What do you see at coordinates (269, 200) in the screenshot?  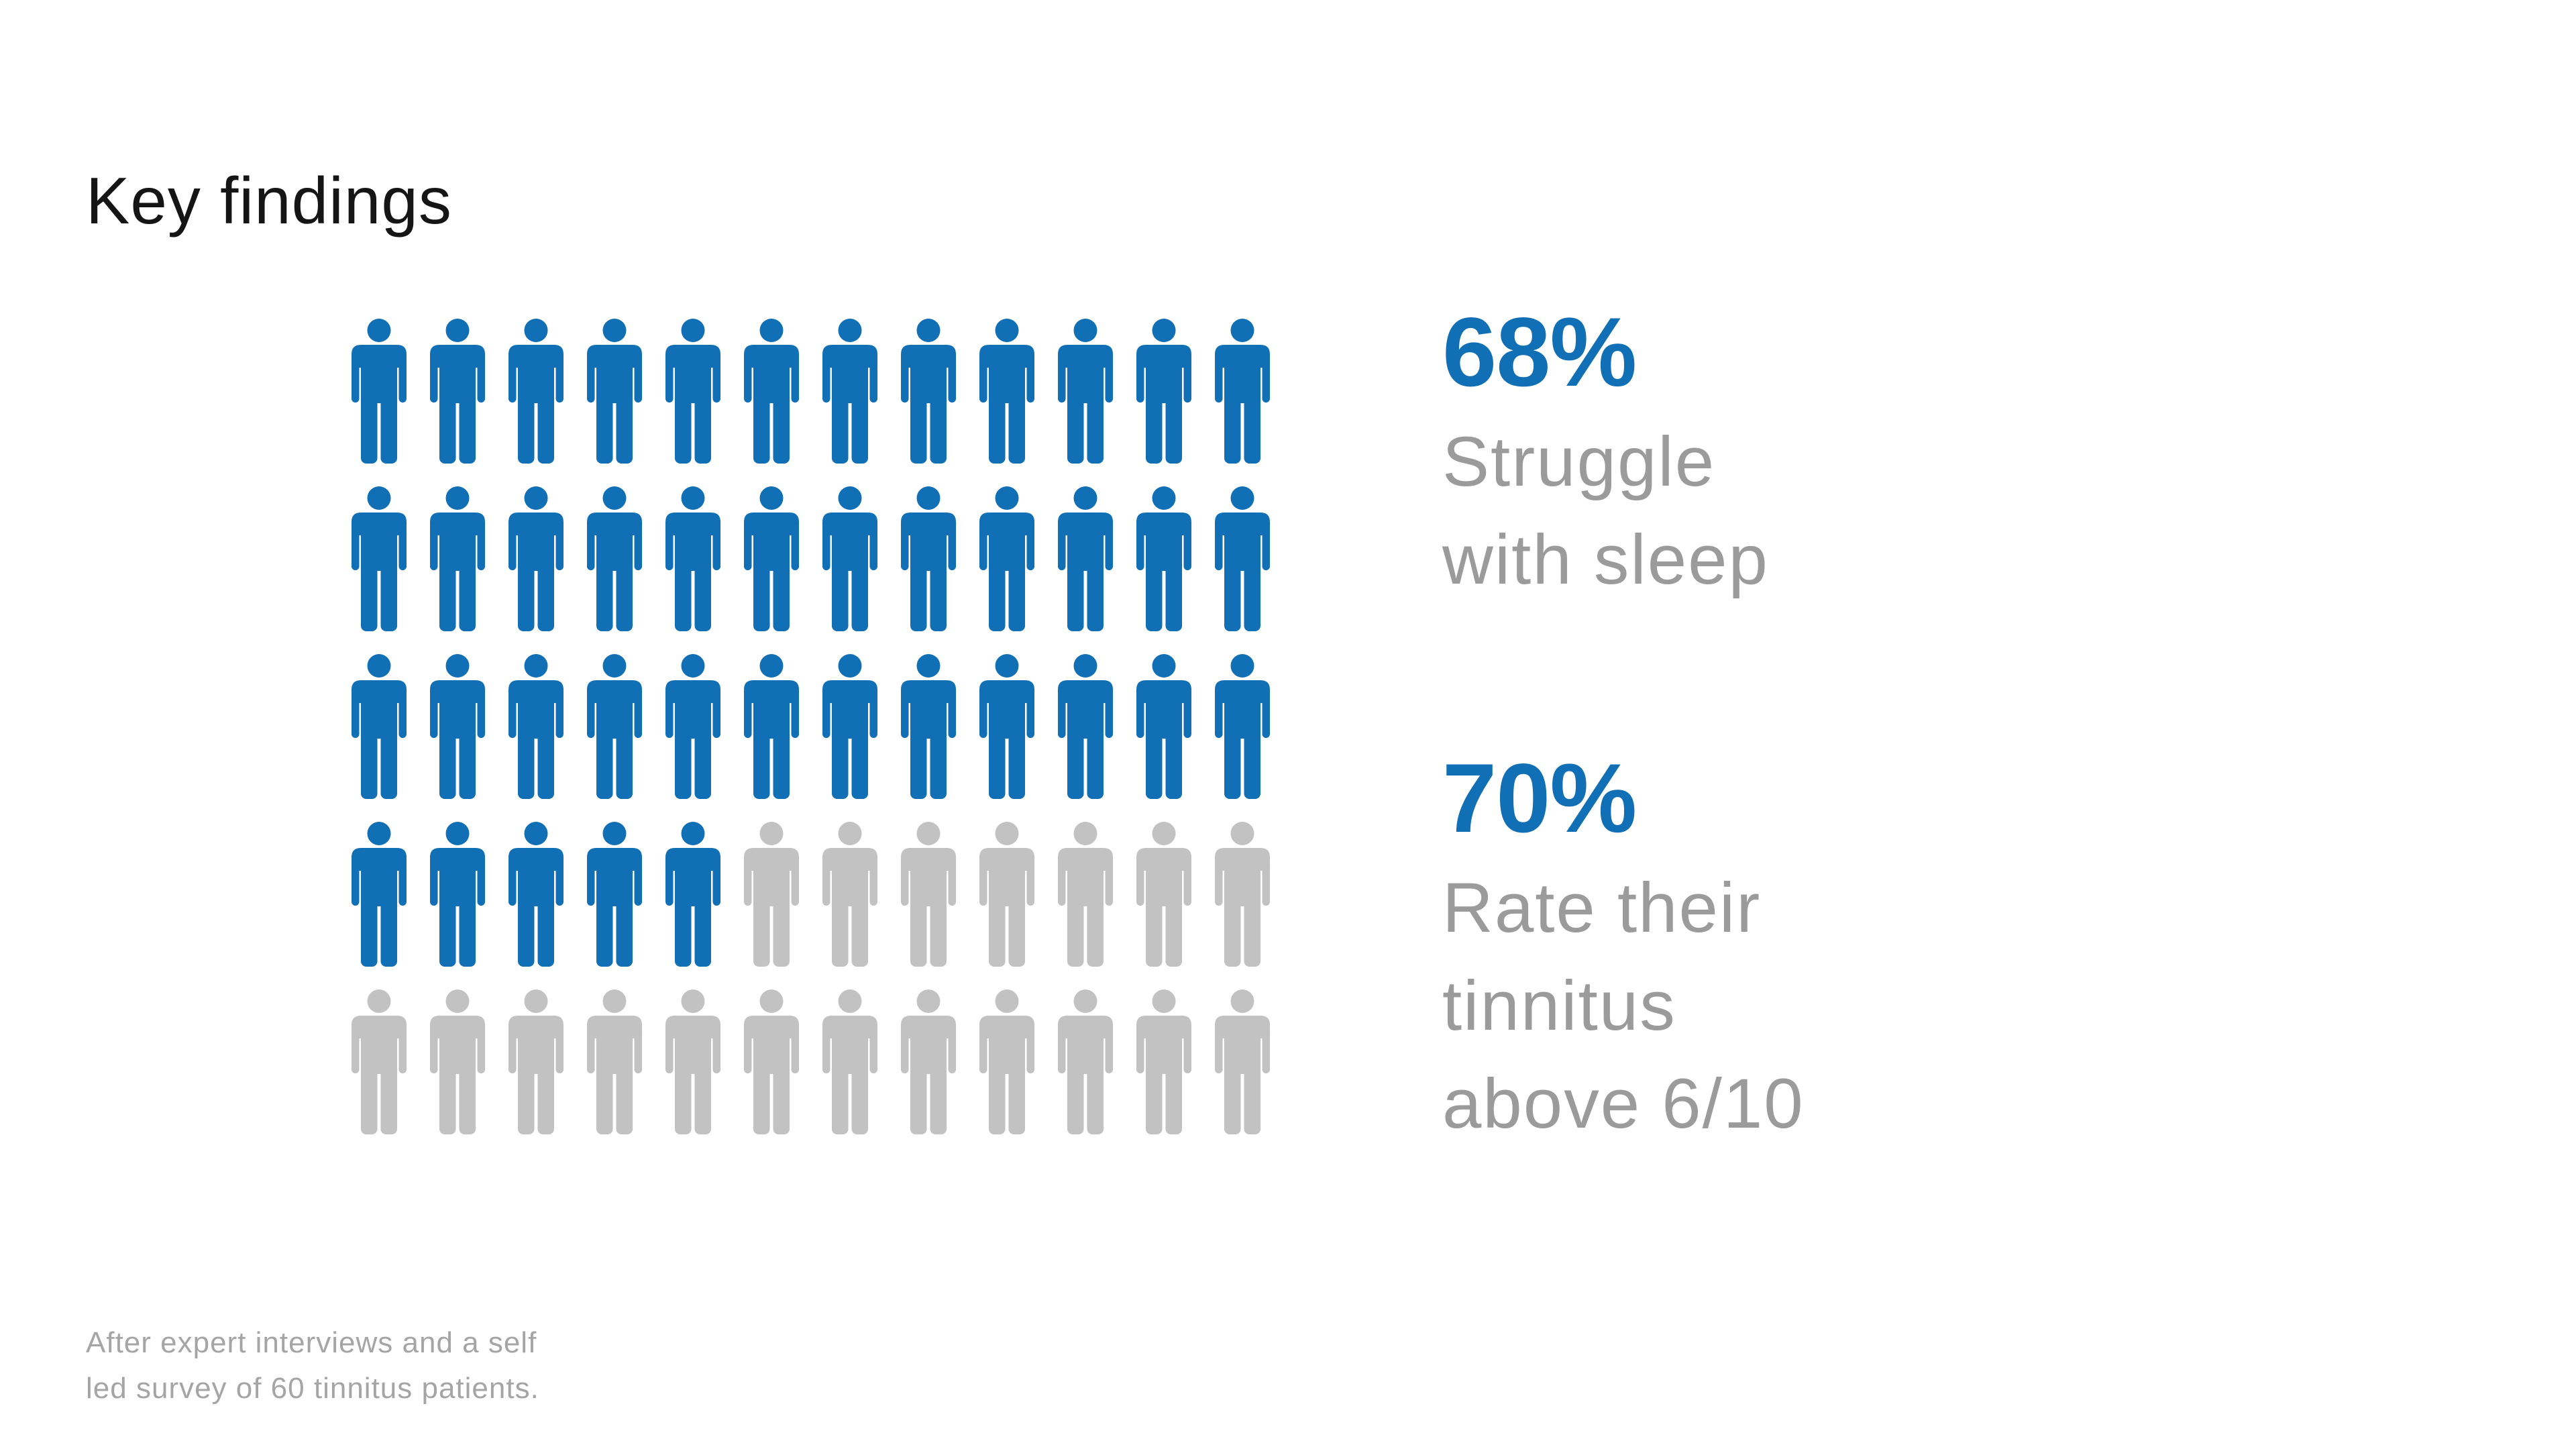 I see `page-title: Key findings` at bounding box center [269, 200].